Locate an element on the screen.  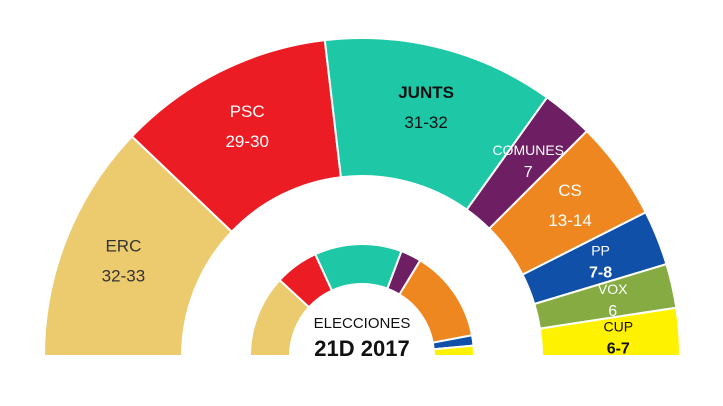
seat-label-pp: 7-8 is located at coordinates (600, 272).